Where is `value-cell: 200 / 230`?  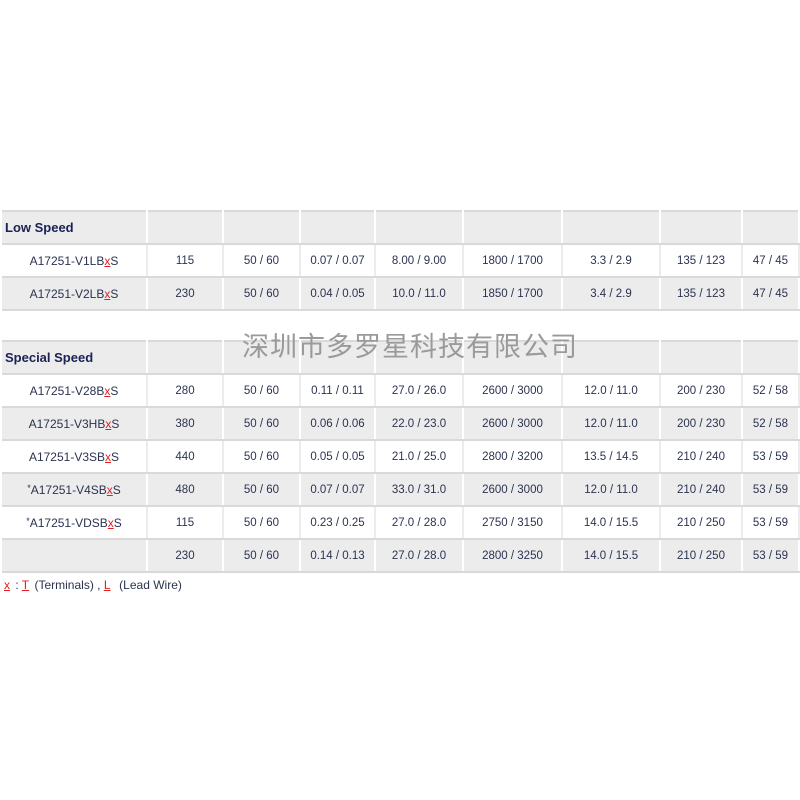
value-cell: 200 / 230 is located at coordinates (701, 423).